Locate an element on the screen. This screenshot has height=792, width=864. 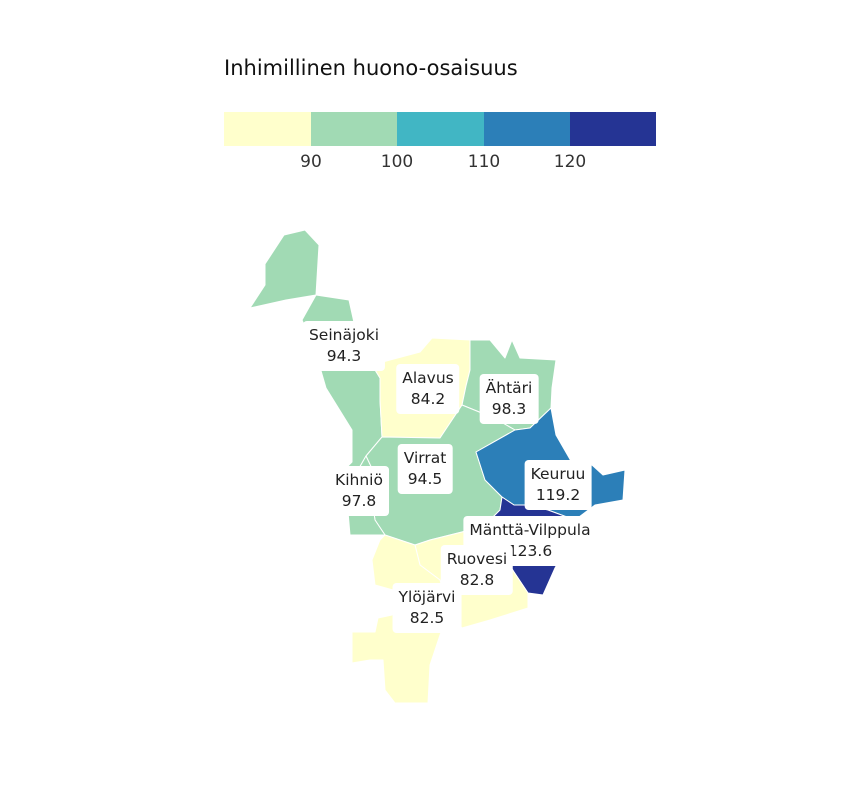
legend-colorbar is located at coordinates (440, 129).